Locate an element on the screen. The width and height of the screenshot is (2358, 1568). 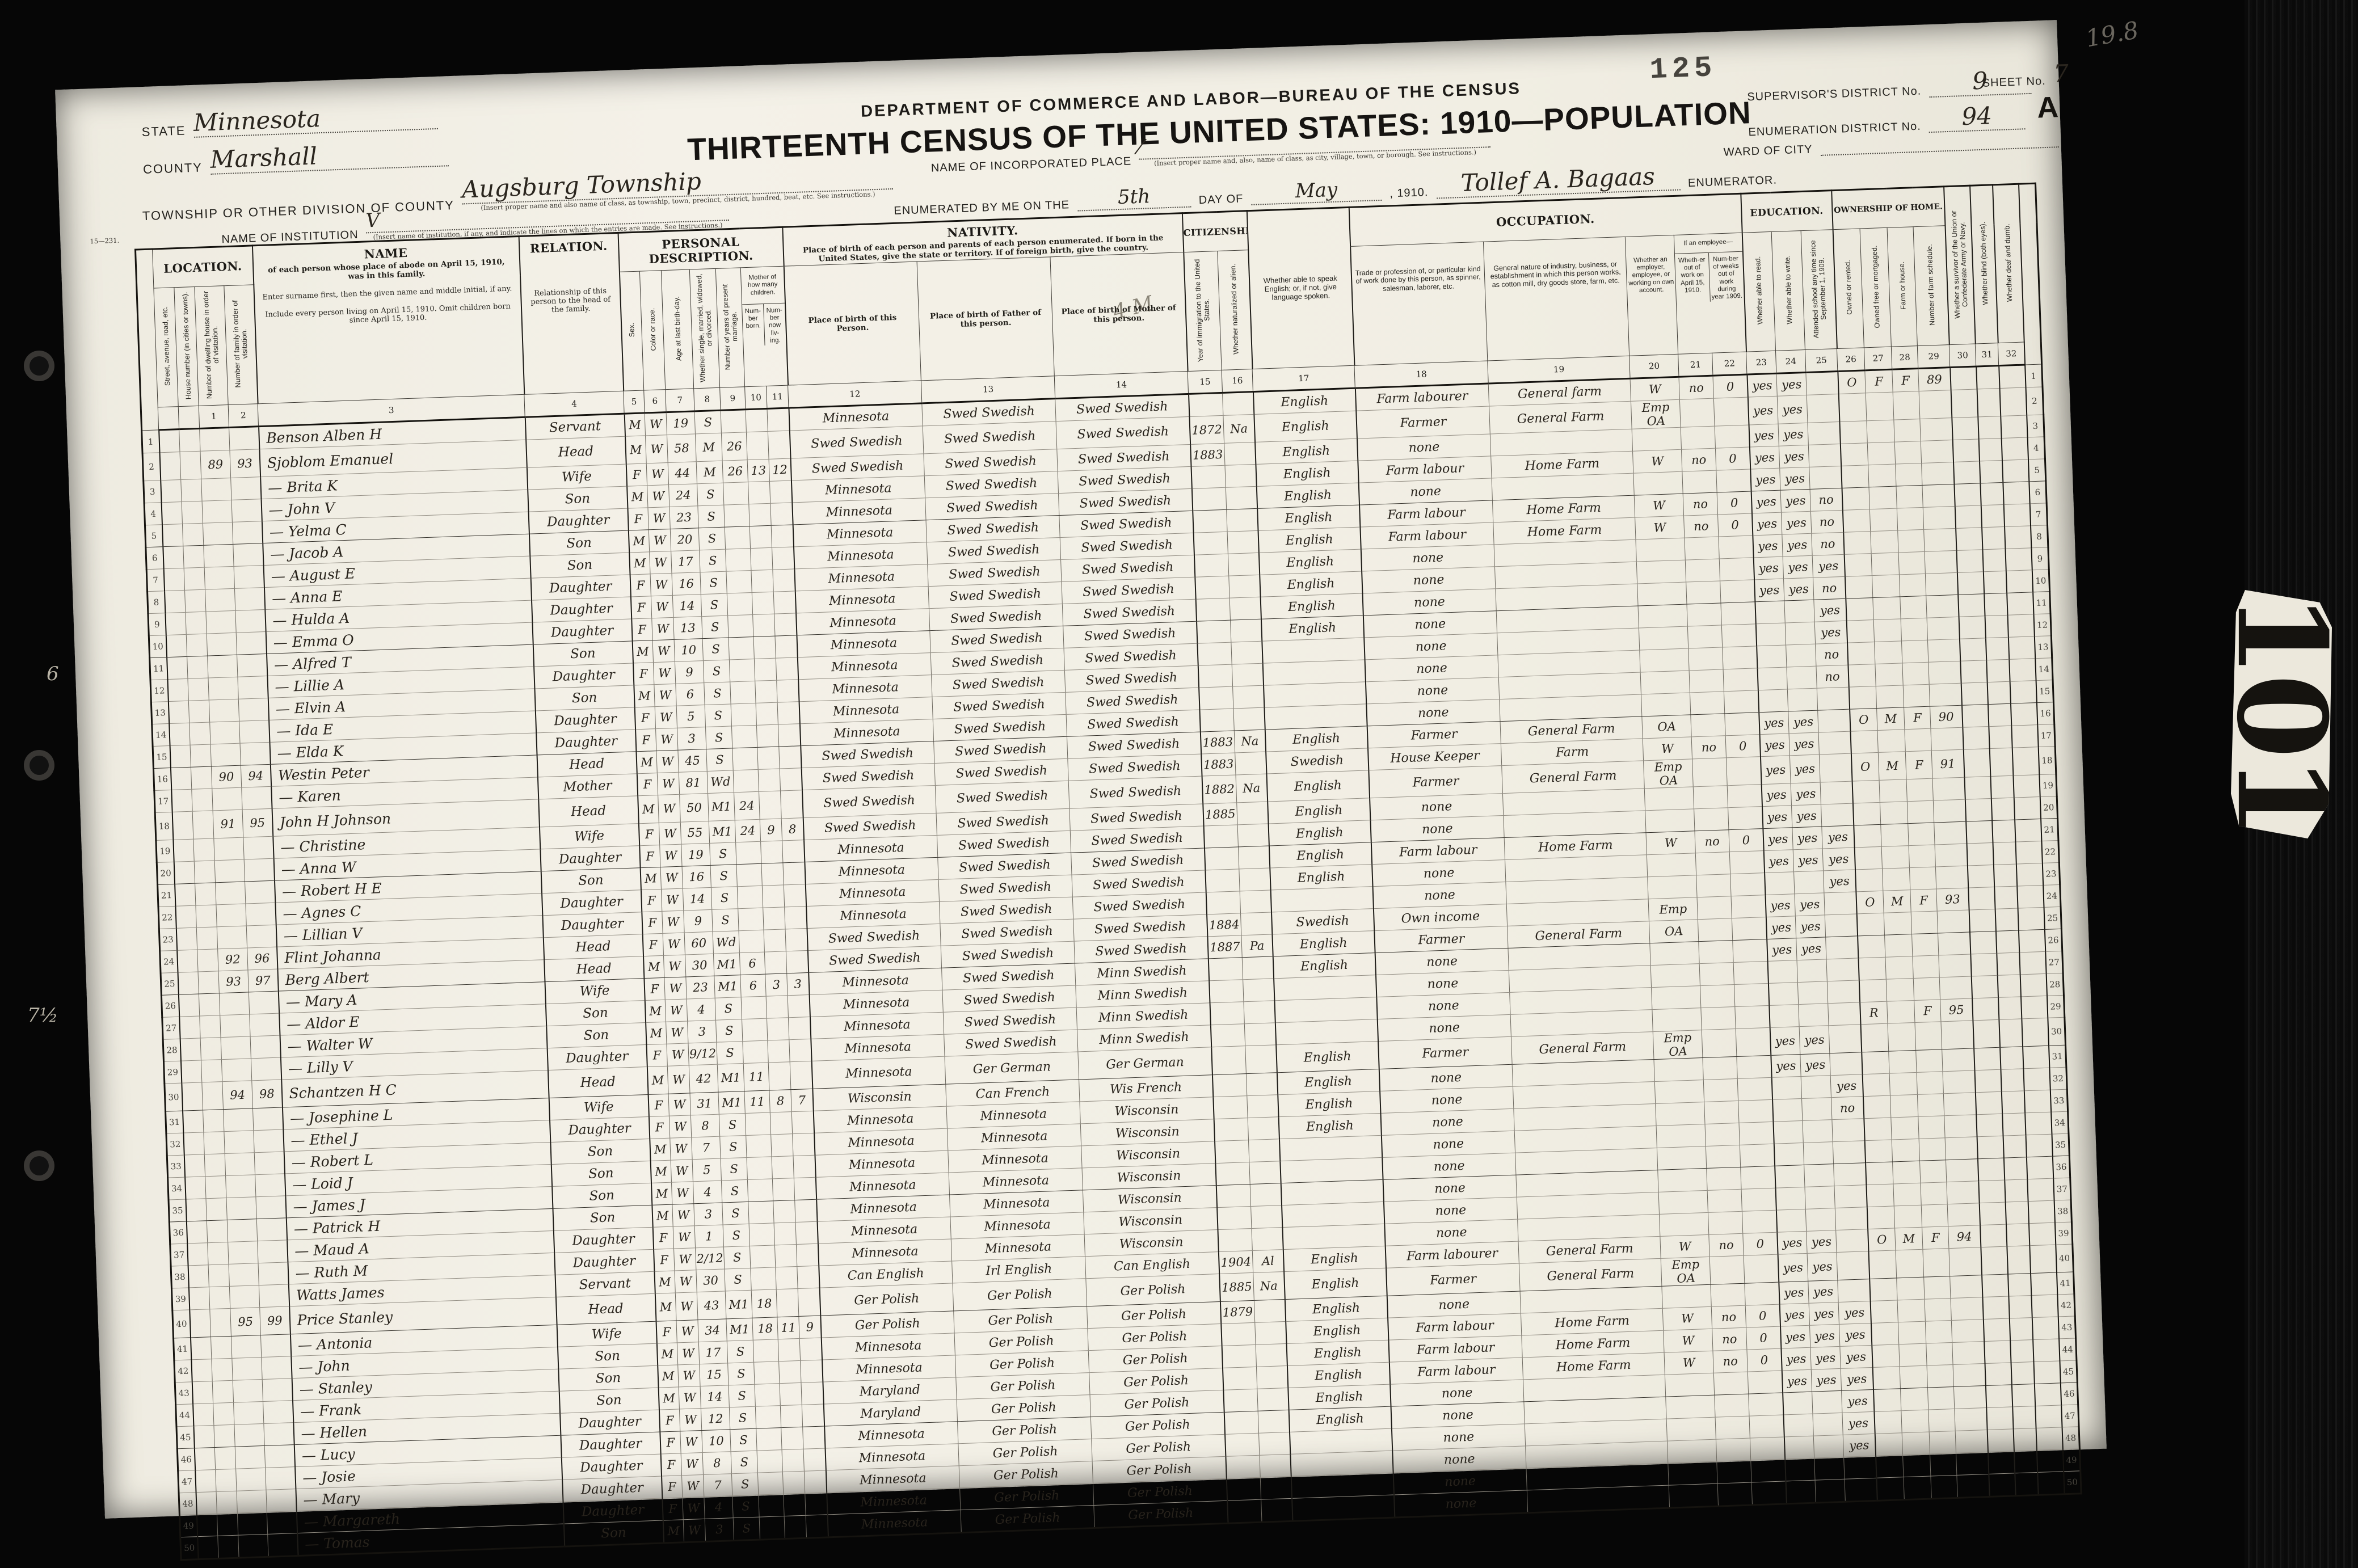
cell-em: W is located at coordinates (1655, 389).